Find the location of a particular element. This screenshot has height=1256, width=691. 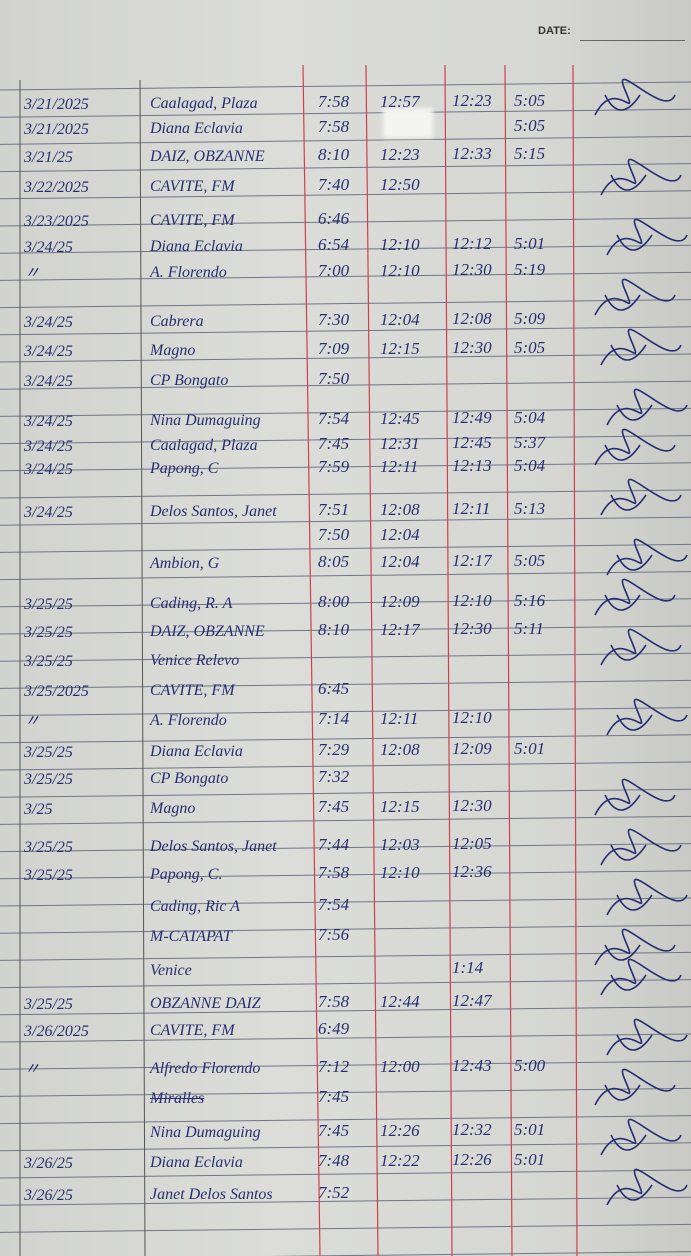

row-am-in: 7:44 is located at coordinates (334, 845).